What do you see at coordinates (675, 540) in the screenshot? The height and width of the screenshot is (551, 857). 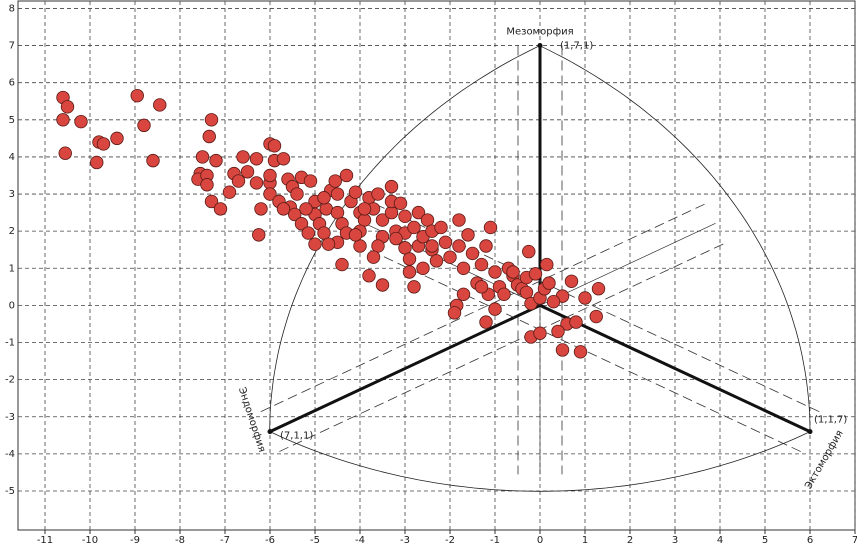 I see `x-tick-label: 3` at bounding box center [675, 540].